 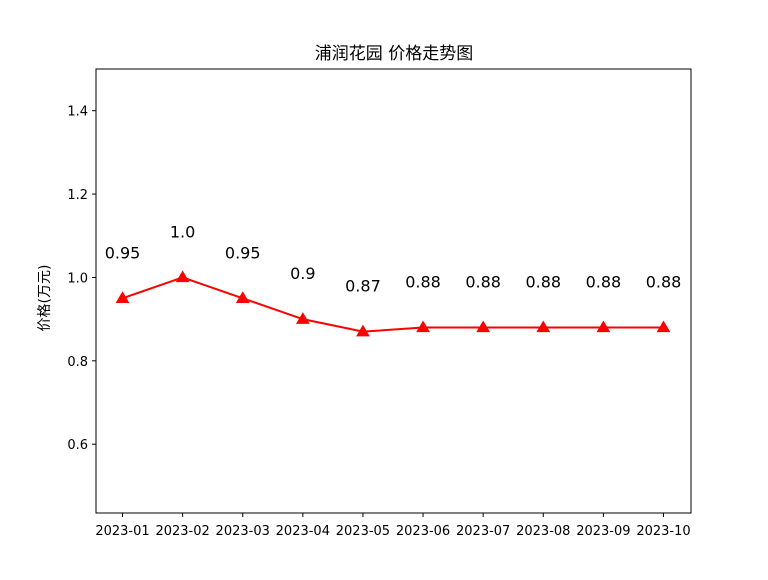 I want to click on x-tick-label: 2023-04, so click(x=303, y=531).